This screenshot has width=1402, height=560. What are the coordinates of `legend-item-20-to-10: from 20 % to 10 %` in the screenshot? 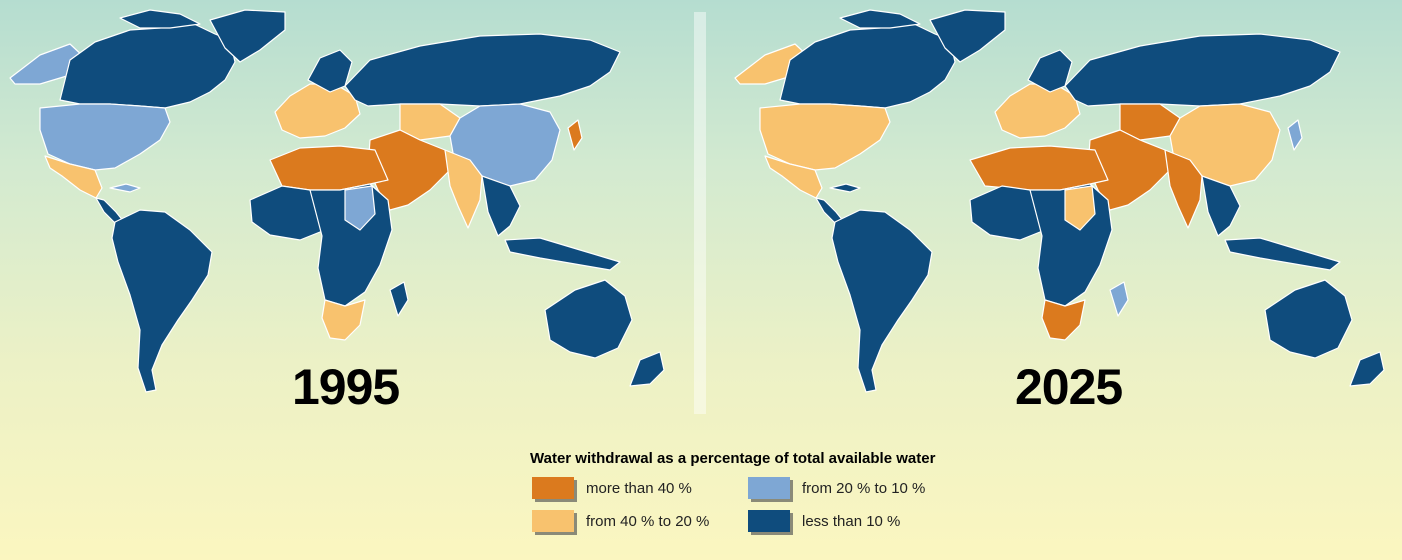 It's located at (836, 488).